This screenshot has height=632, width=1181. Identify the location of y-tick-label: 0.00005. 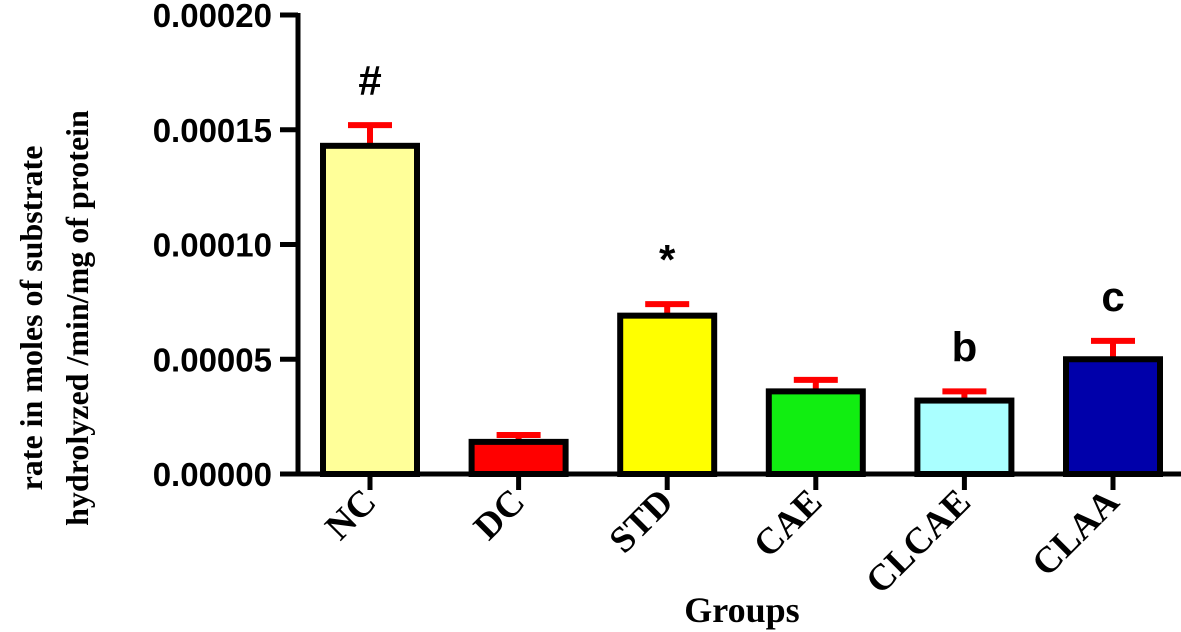
(212, 359).